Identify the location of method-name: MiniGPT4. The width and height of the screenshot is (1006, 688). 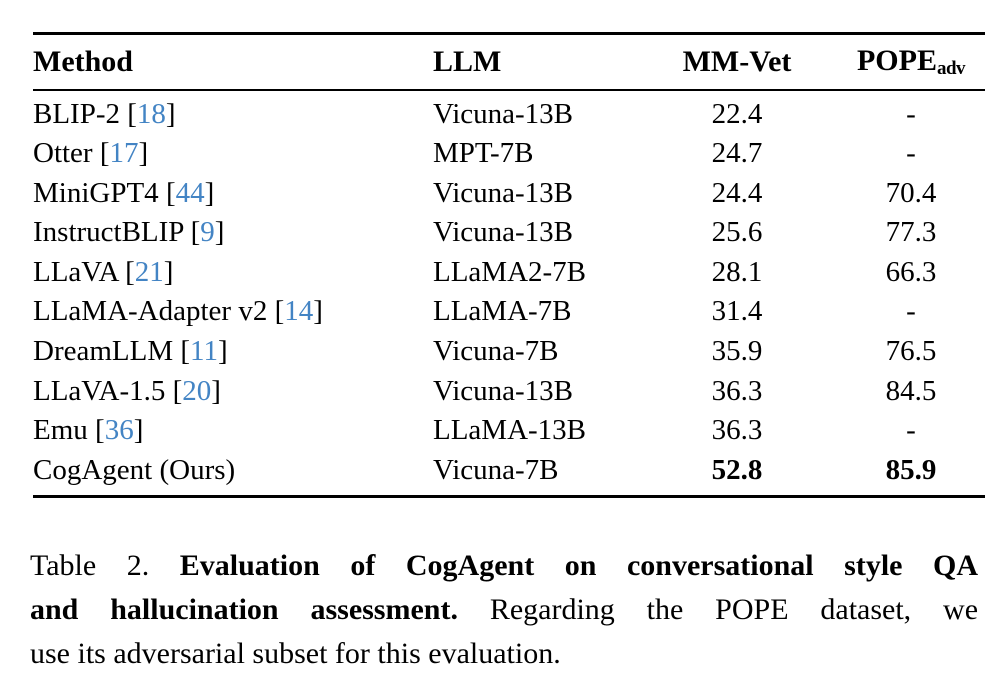
(96, 192).